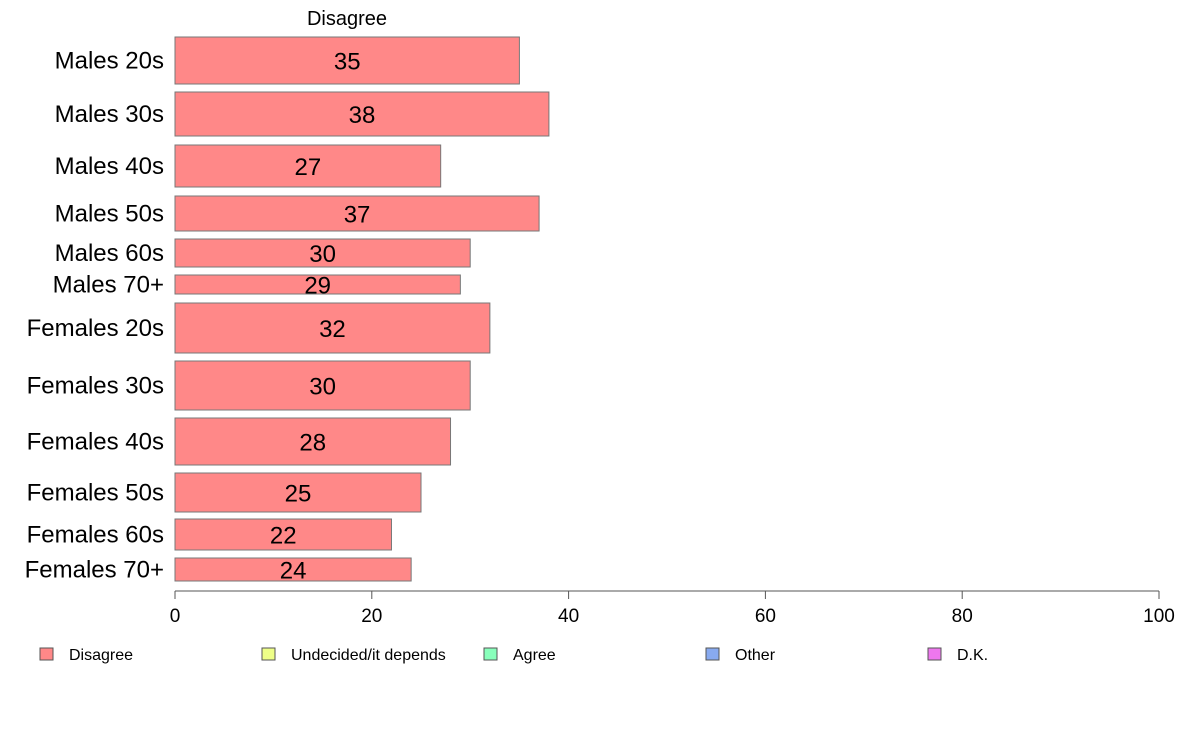  Describe the element at coordinates (108, 285) in the screenshot. I see `category-label: Males 70+` at that location.